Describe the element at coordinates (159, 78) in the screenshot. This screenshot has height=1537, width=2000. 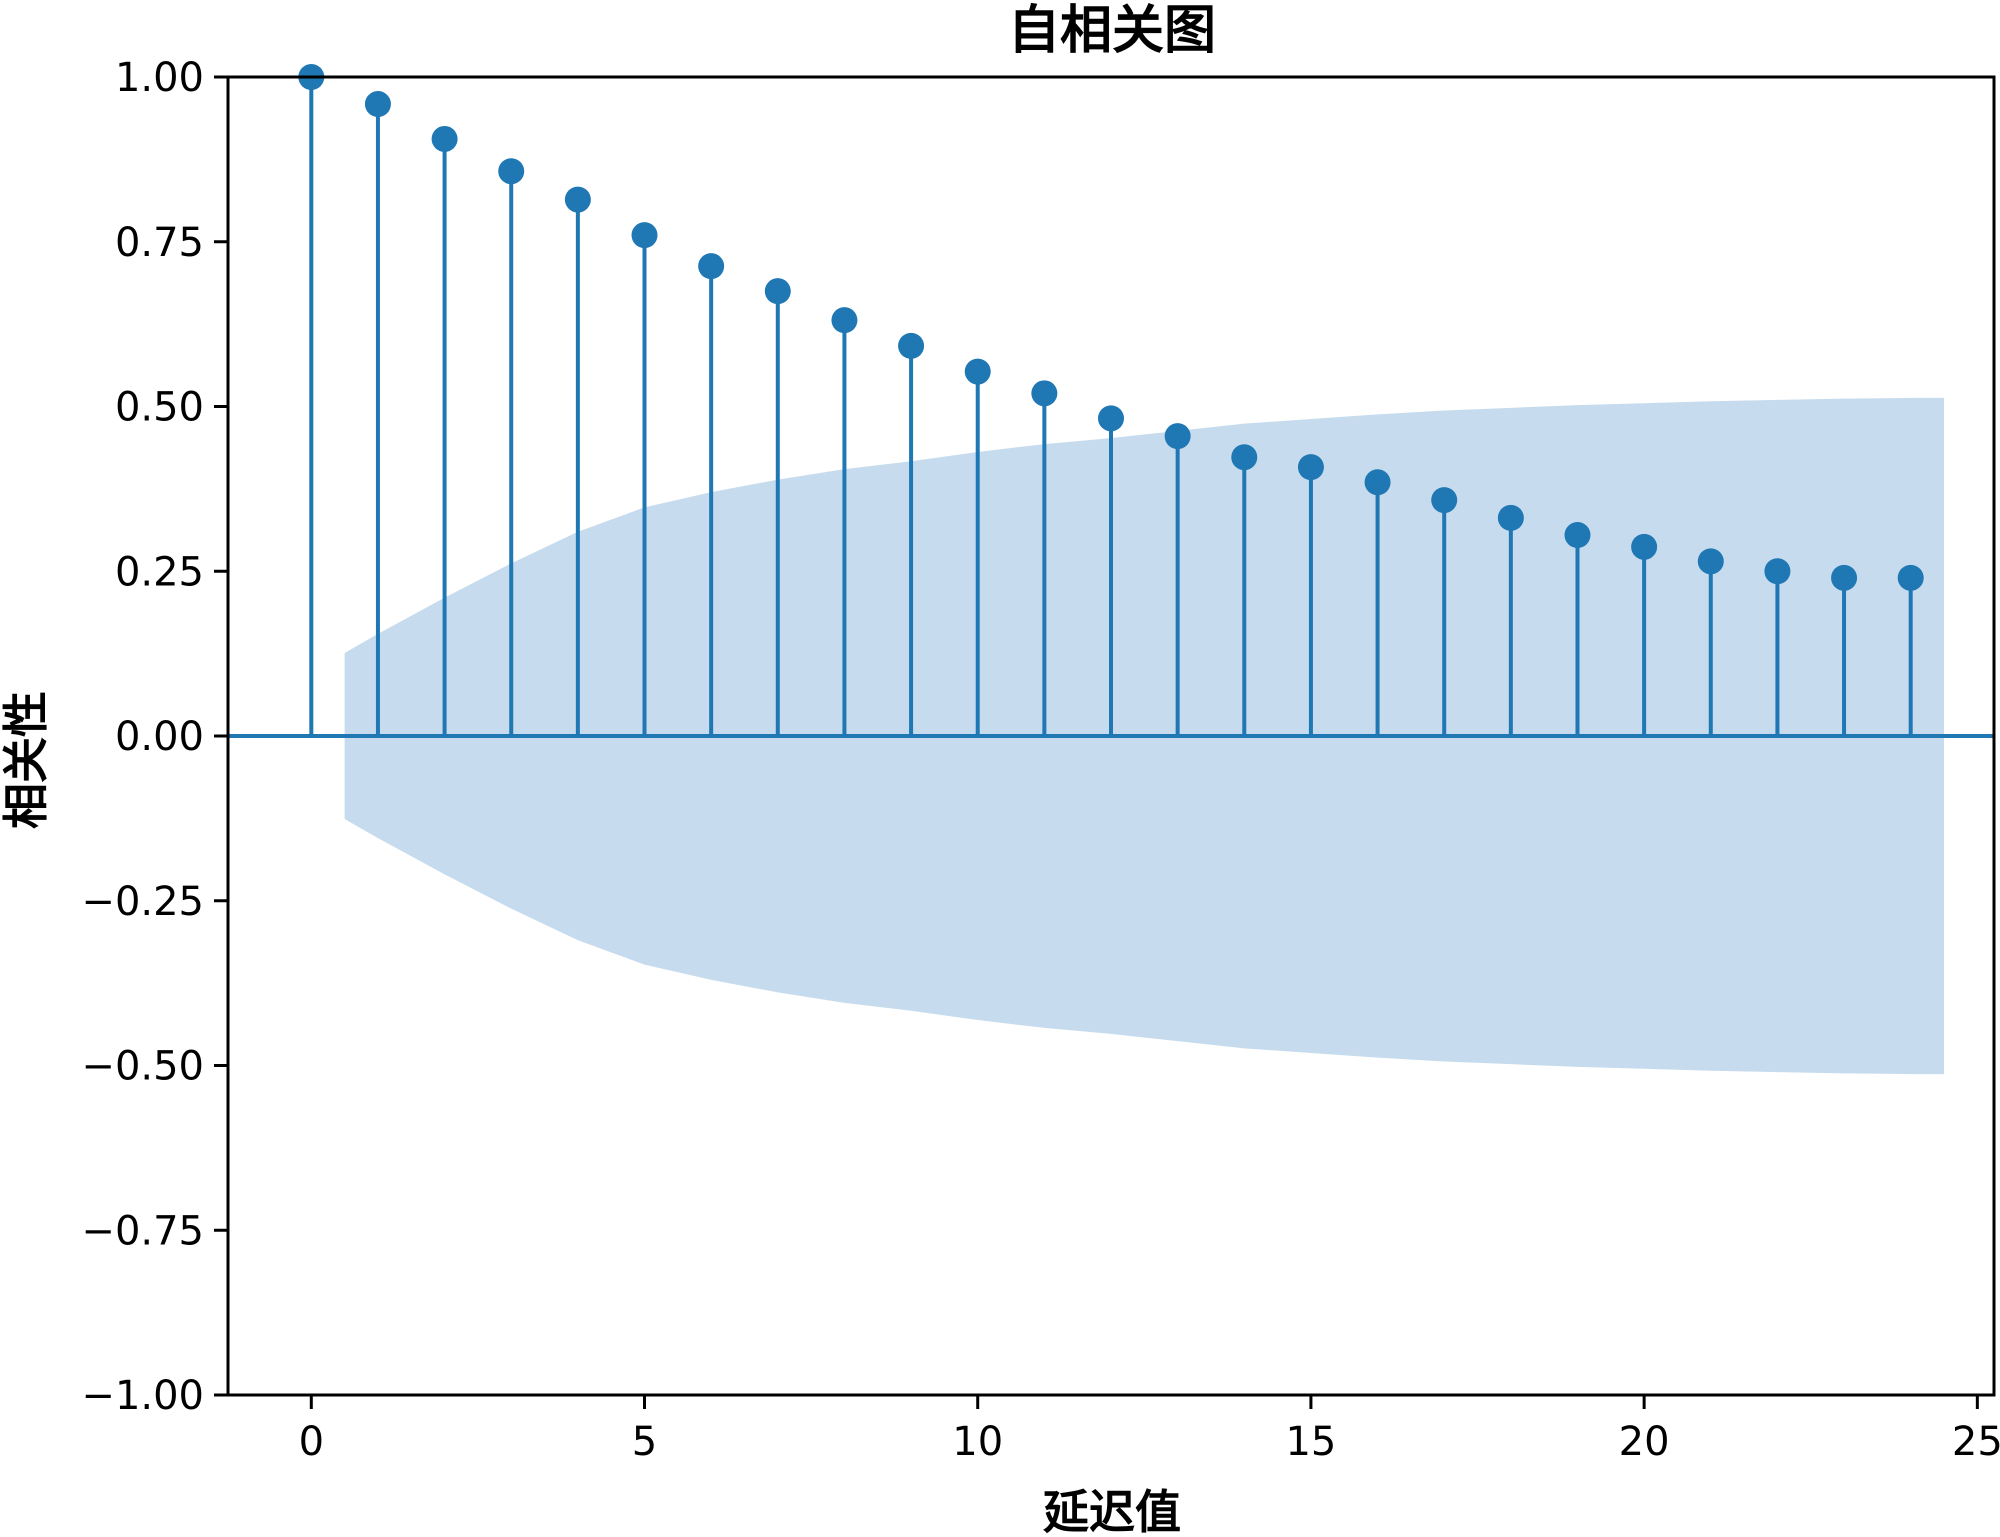
I see `y-tick-label: 1.00` at that location.